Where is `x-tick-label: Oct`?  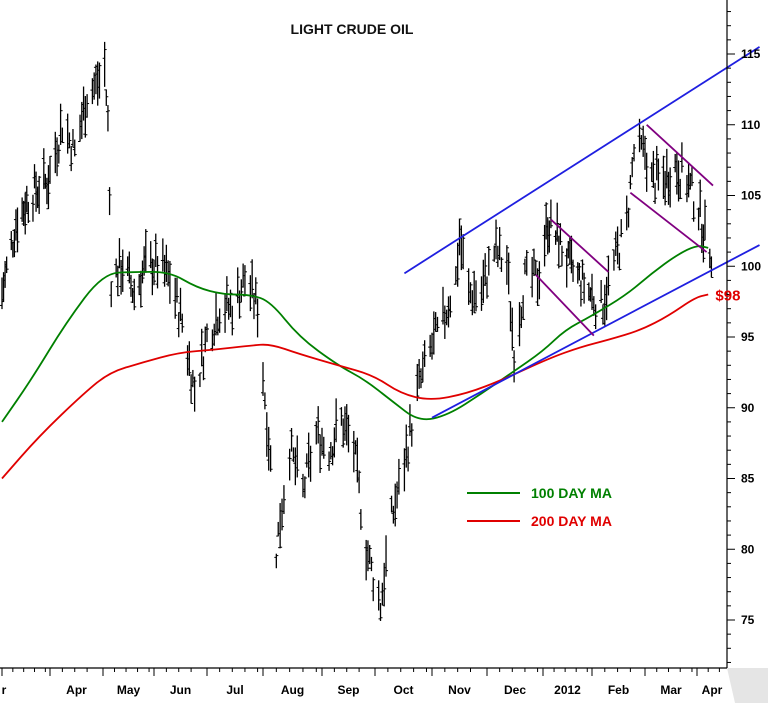
x-tick-label: Oct is located at coordinates (403, 690).